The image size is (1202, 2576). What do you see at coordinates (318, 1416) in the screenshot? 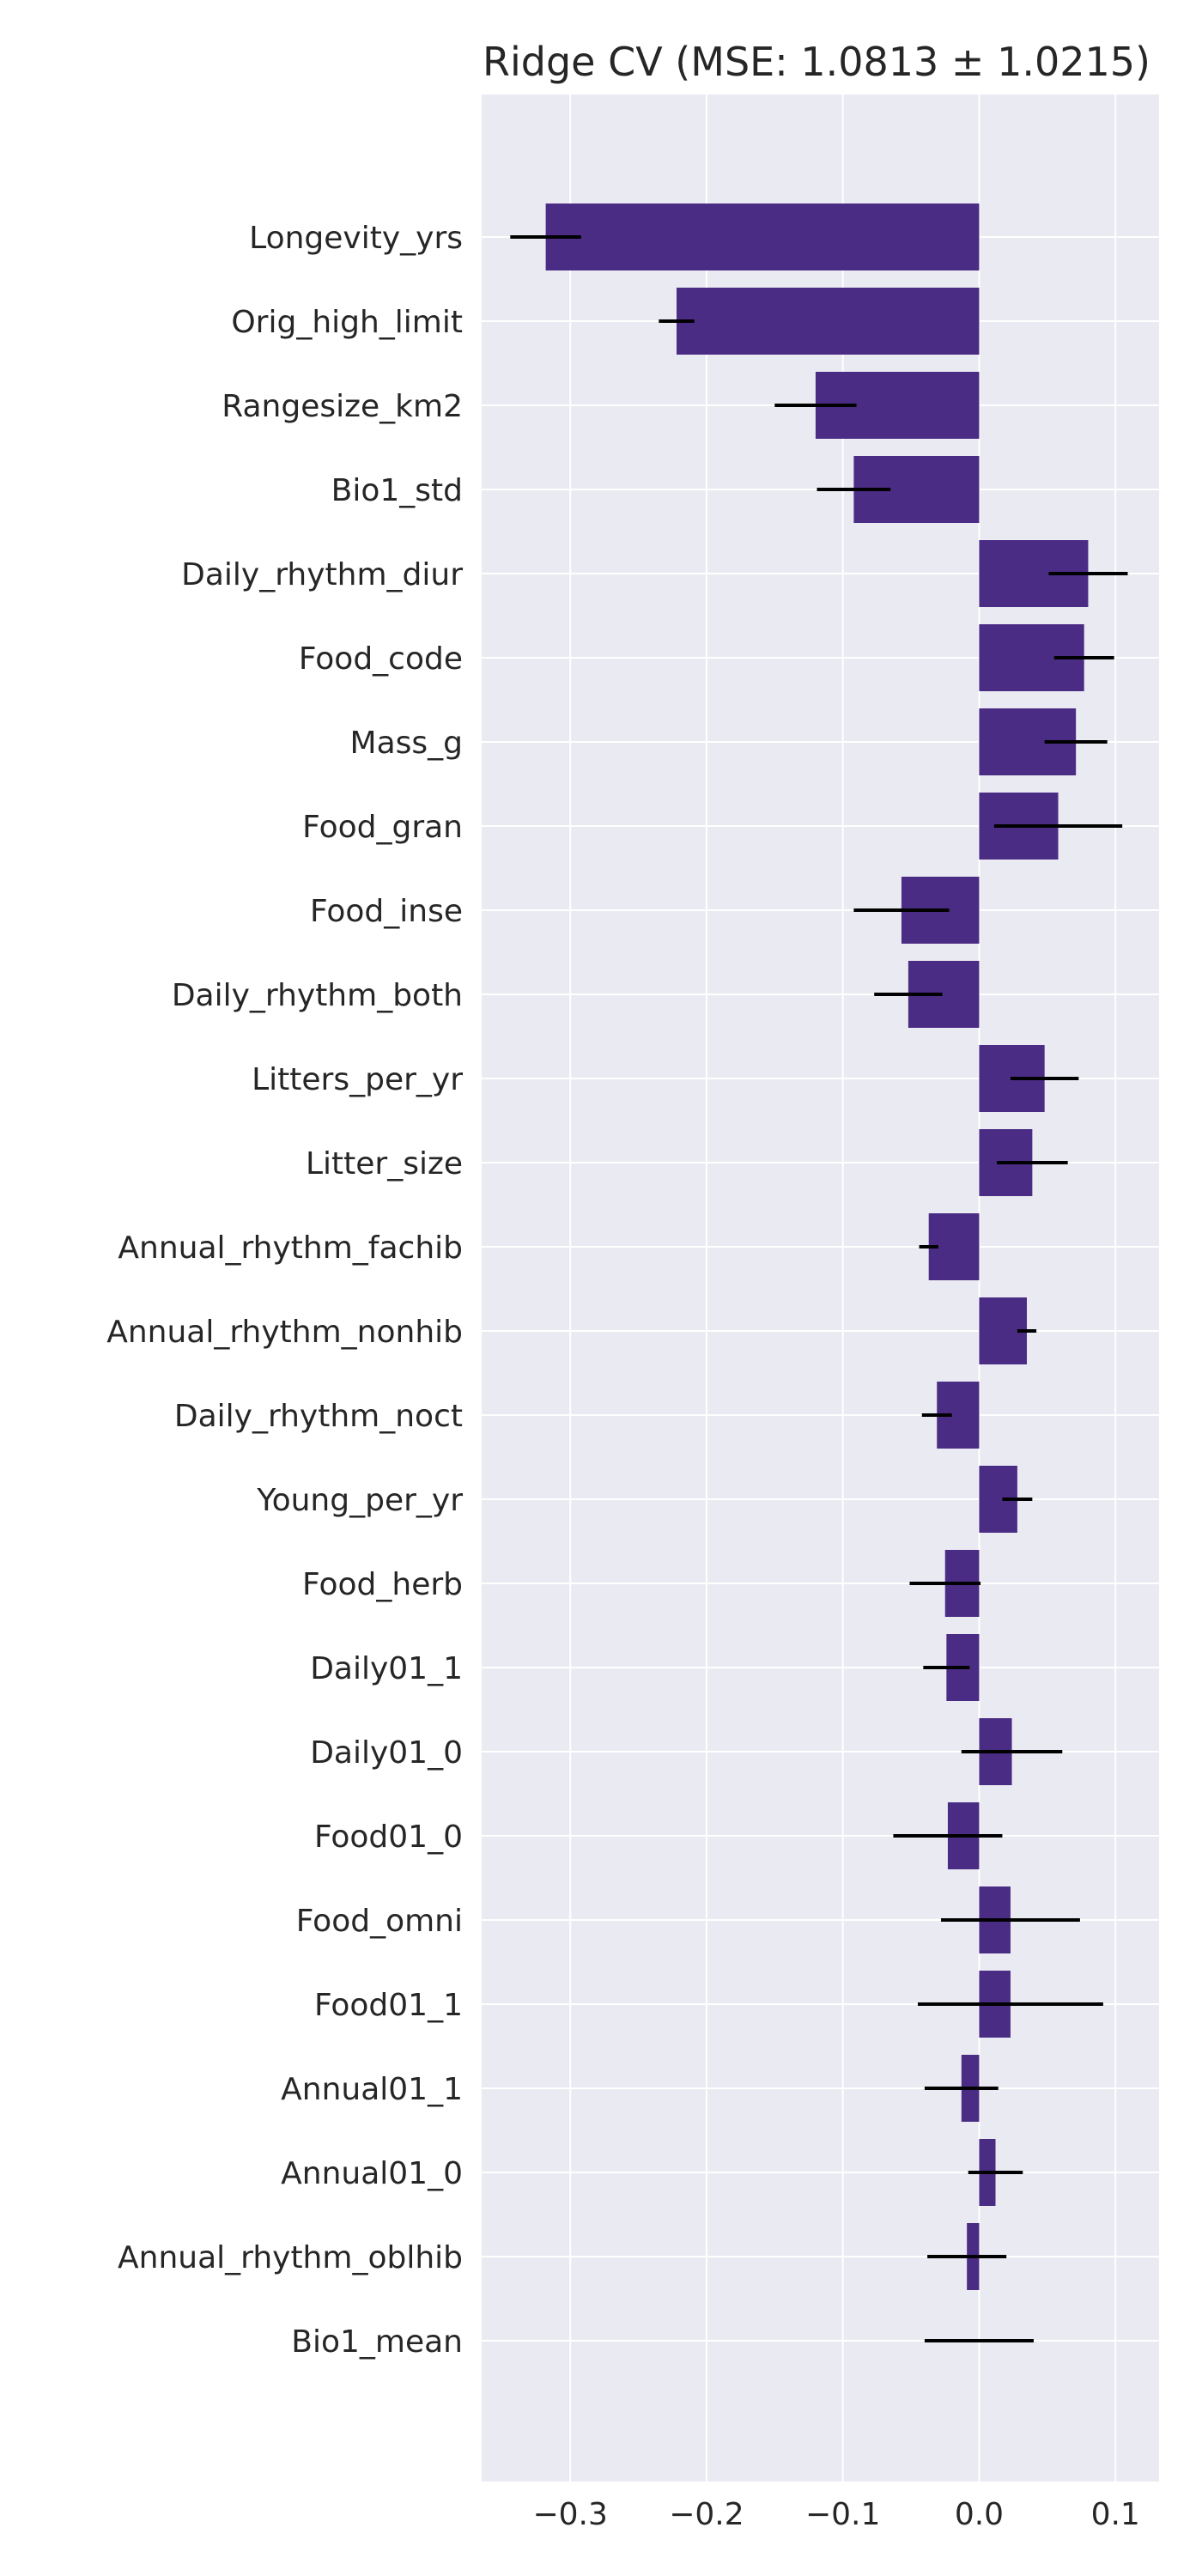
I see `category-label: Daily_rhythm_noct` at bounding box center [318, 1416].